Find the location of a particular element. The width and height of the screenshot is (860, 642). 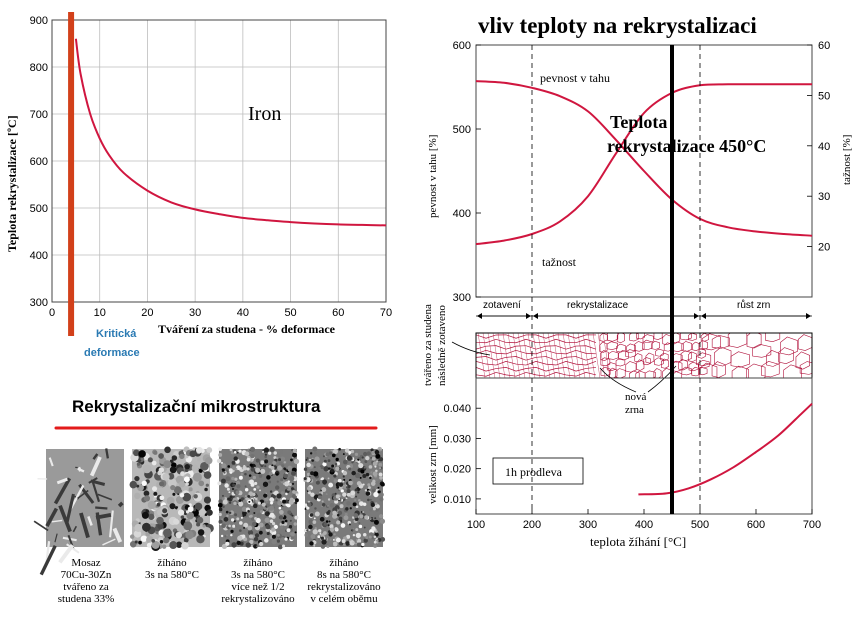

left-x-tick: 40 is located at coordinates (243, 313).